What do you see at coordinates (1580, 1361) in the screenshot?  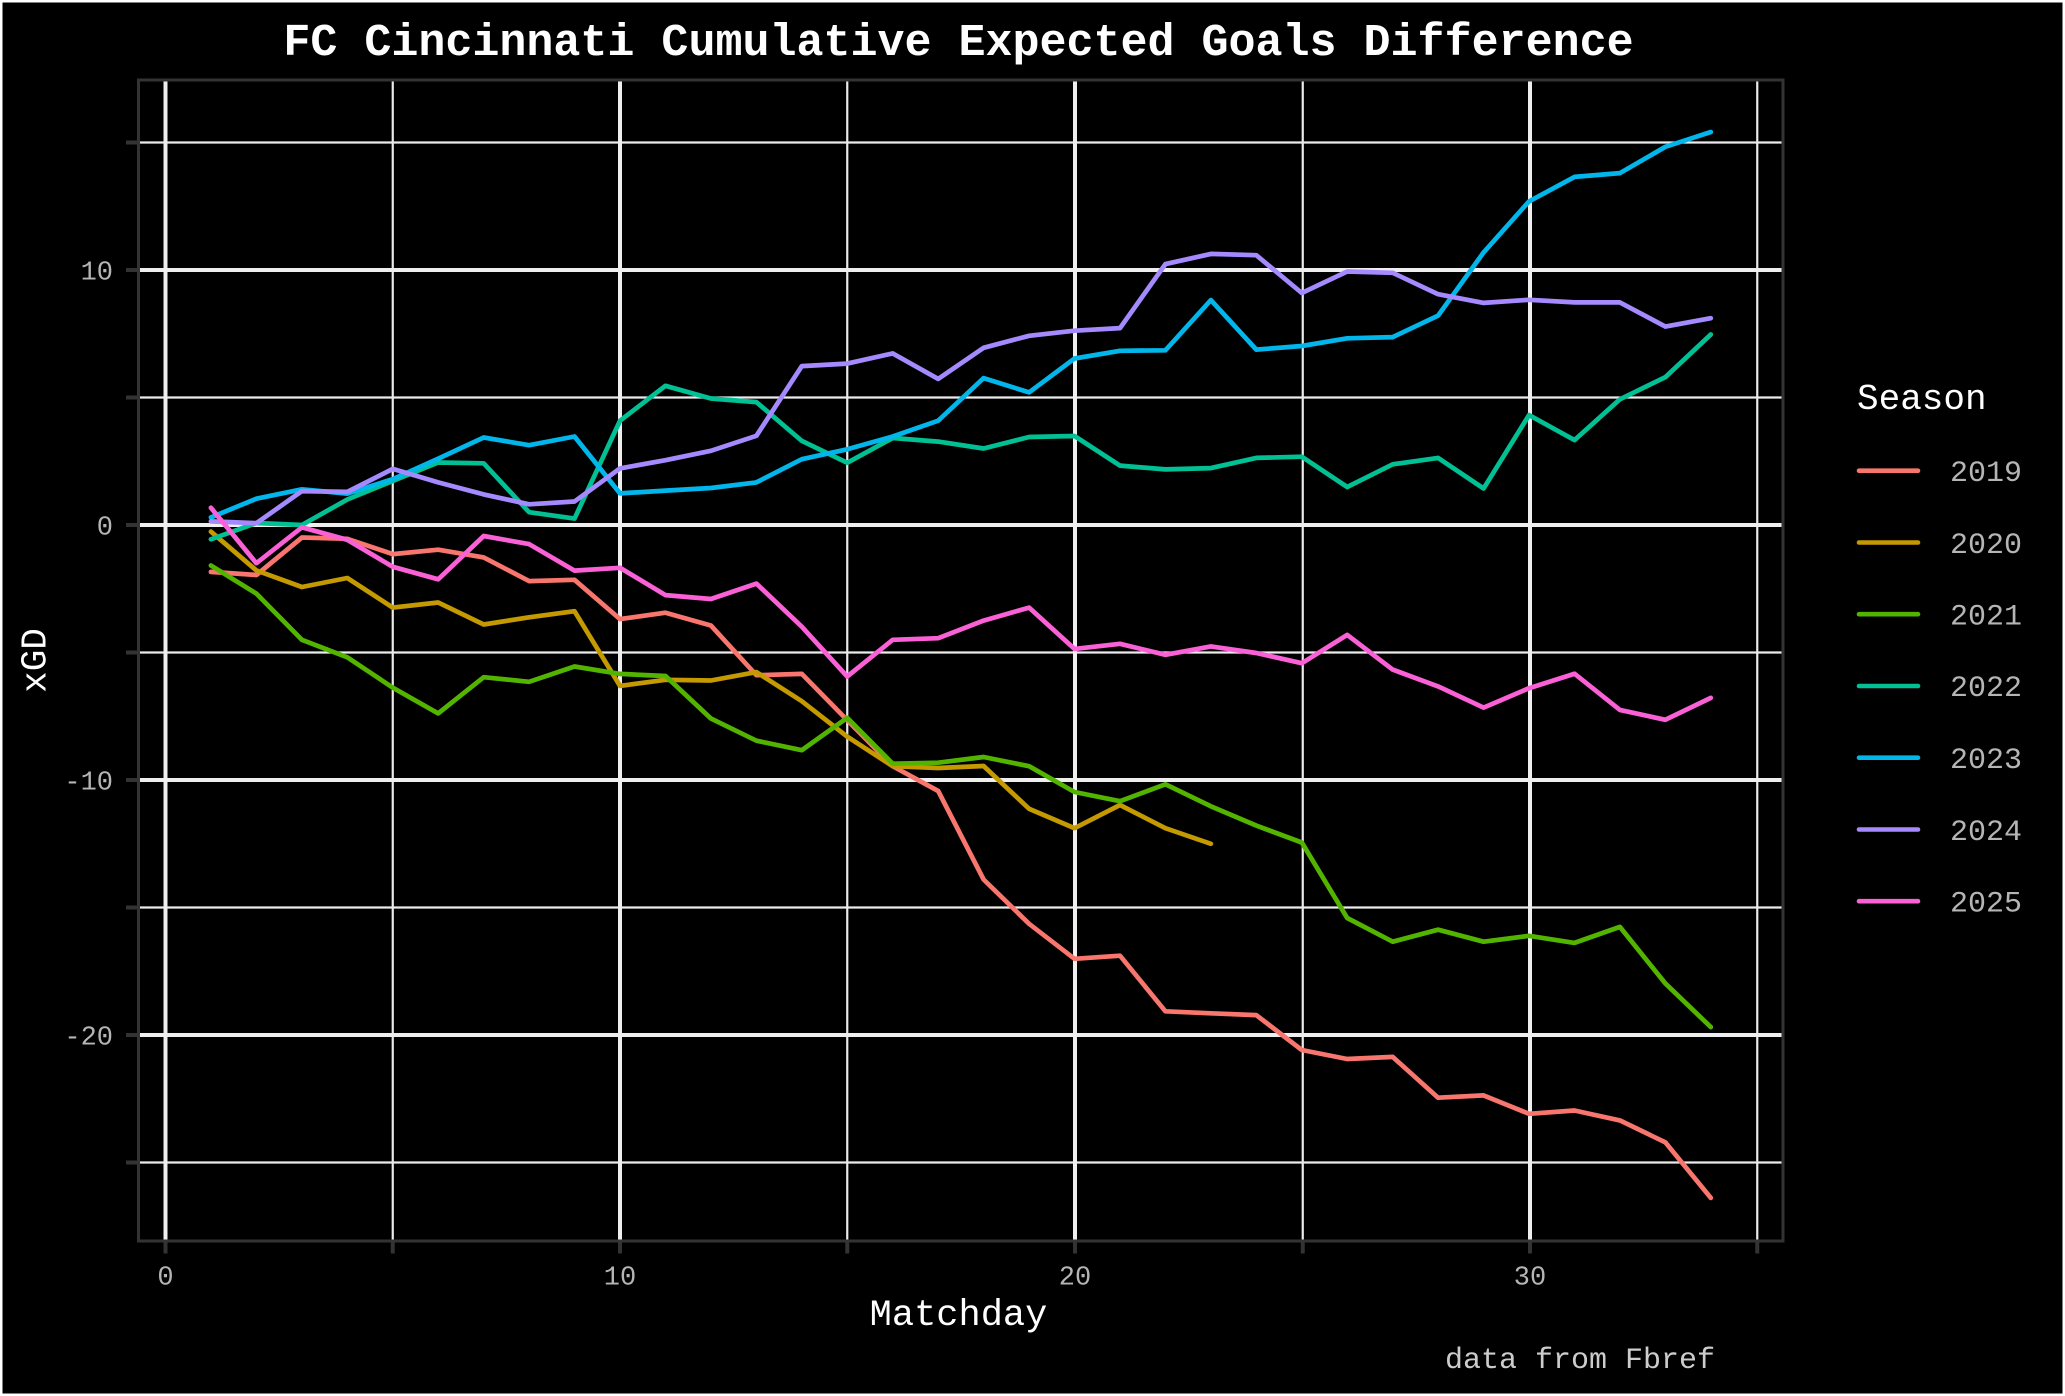 I see `svg-text: data from Fbref` at bounding box center [1580, 1361].